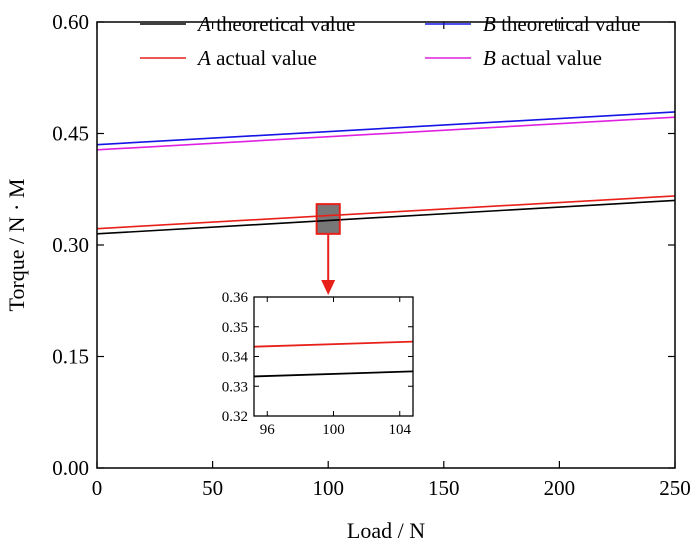  What do you see at coordinates (386, 133) in the screenshot?
I see `series-line-b-actual-value` at bounding box center [386, 133].